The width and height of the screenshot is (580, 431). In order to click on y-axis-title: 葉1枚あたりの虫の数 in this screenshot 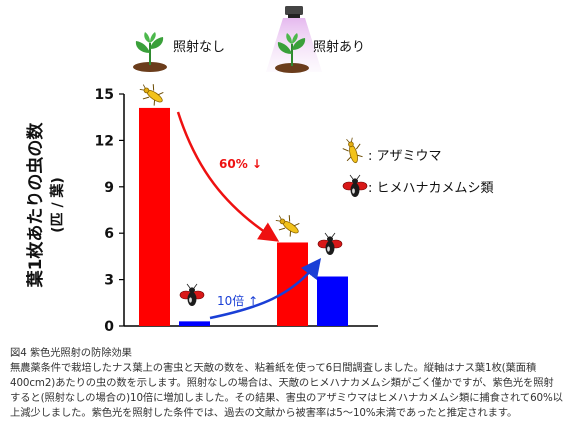, I will do `click(35, 205)`.